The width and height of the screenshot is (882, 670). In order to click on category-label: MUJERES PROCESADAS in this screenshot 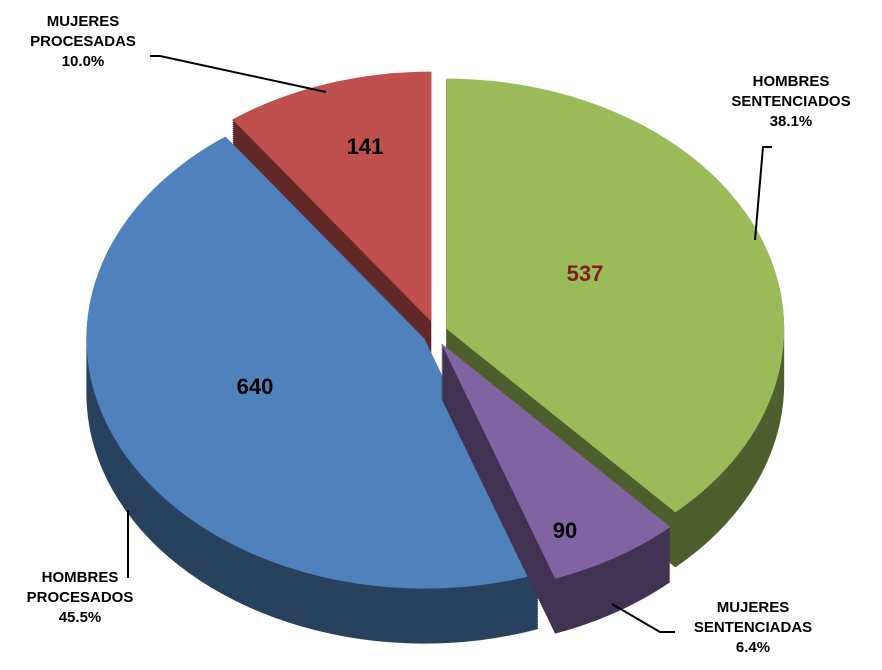, I will do `click(83, 31)`.